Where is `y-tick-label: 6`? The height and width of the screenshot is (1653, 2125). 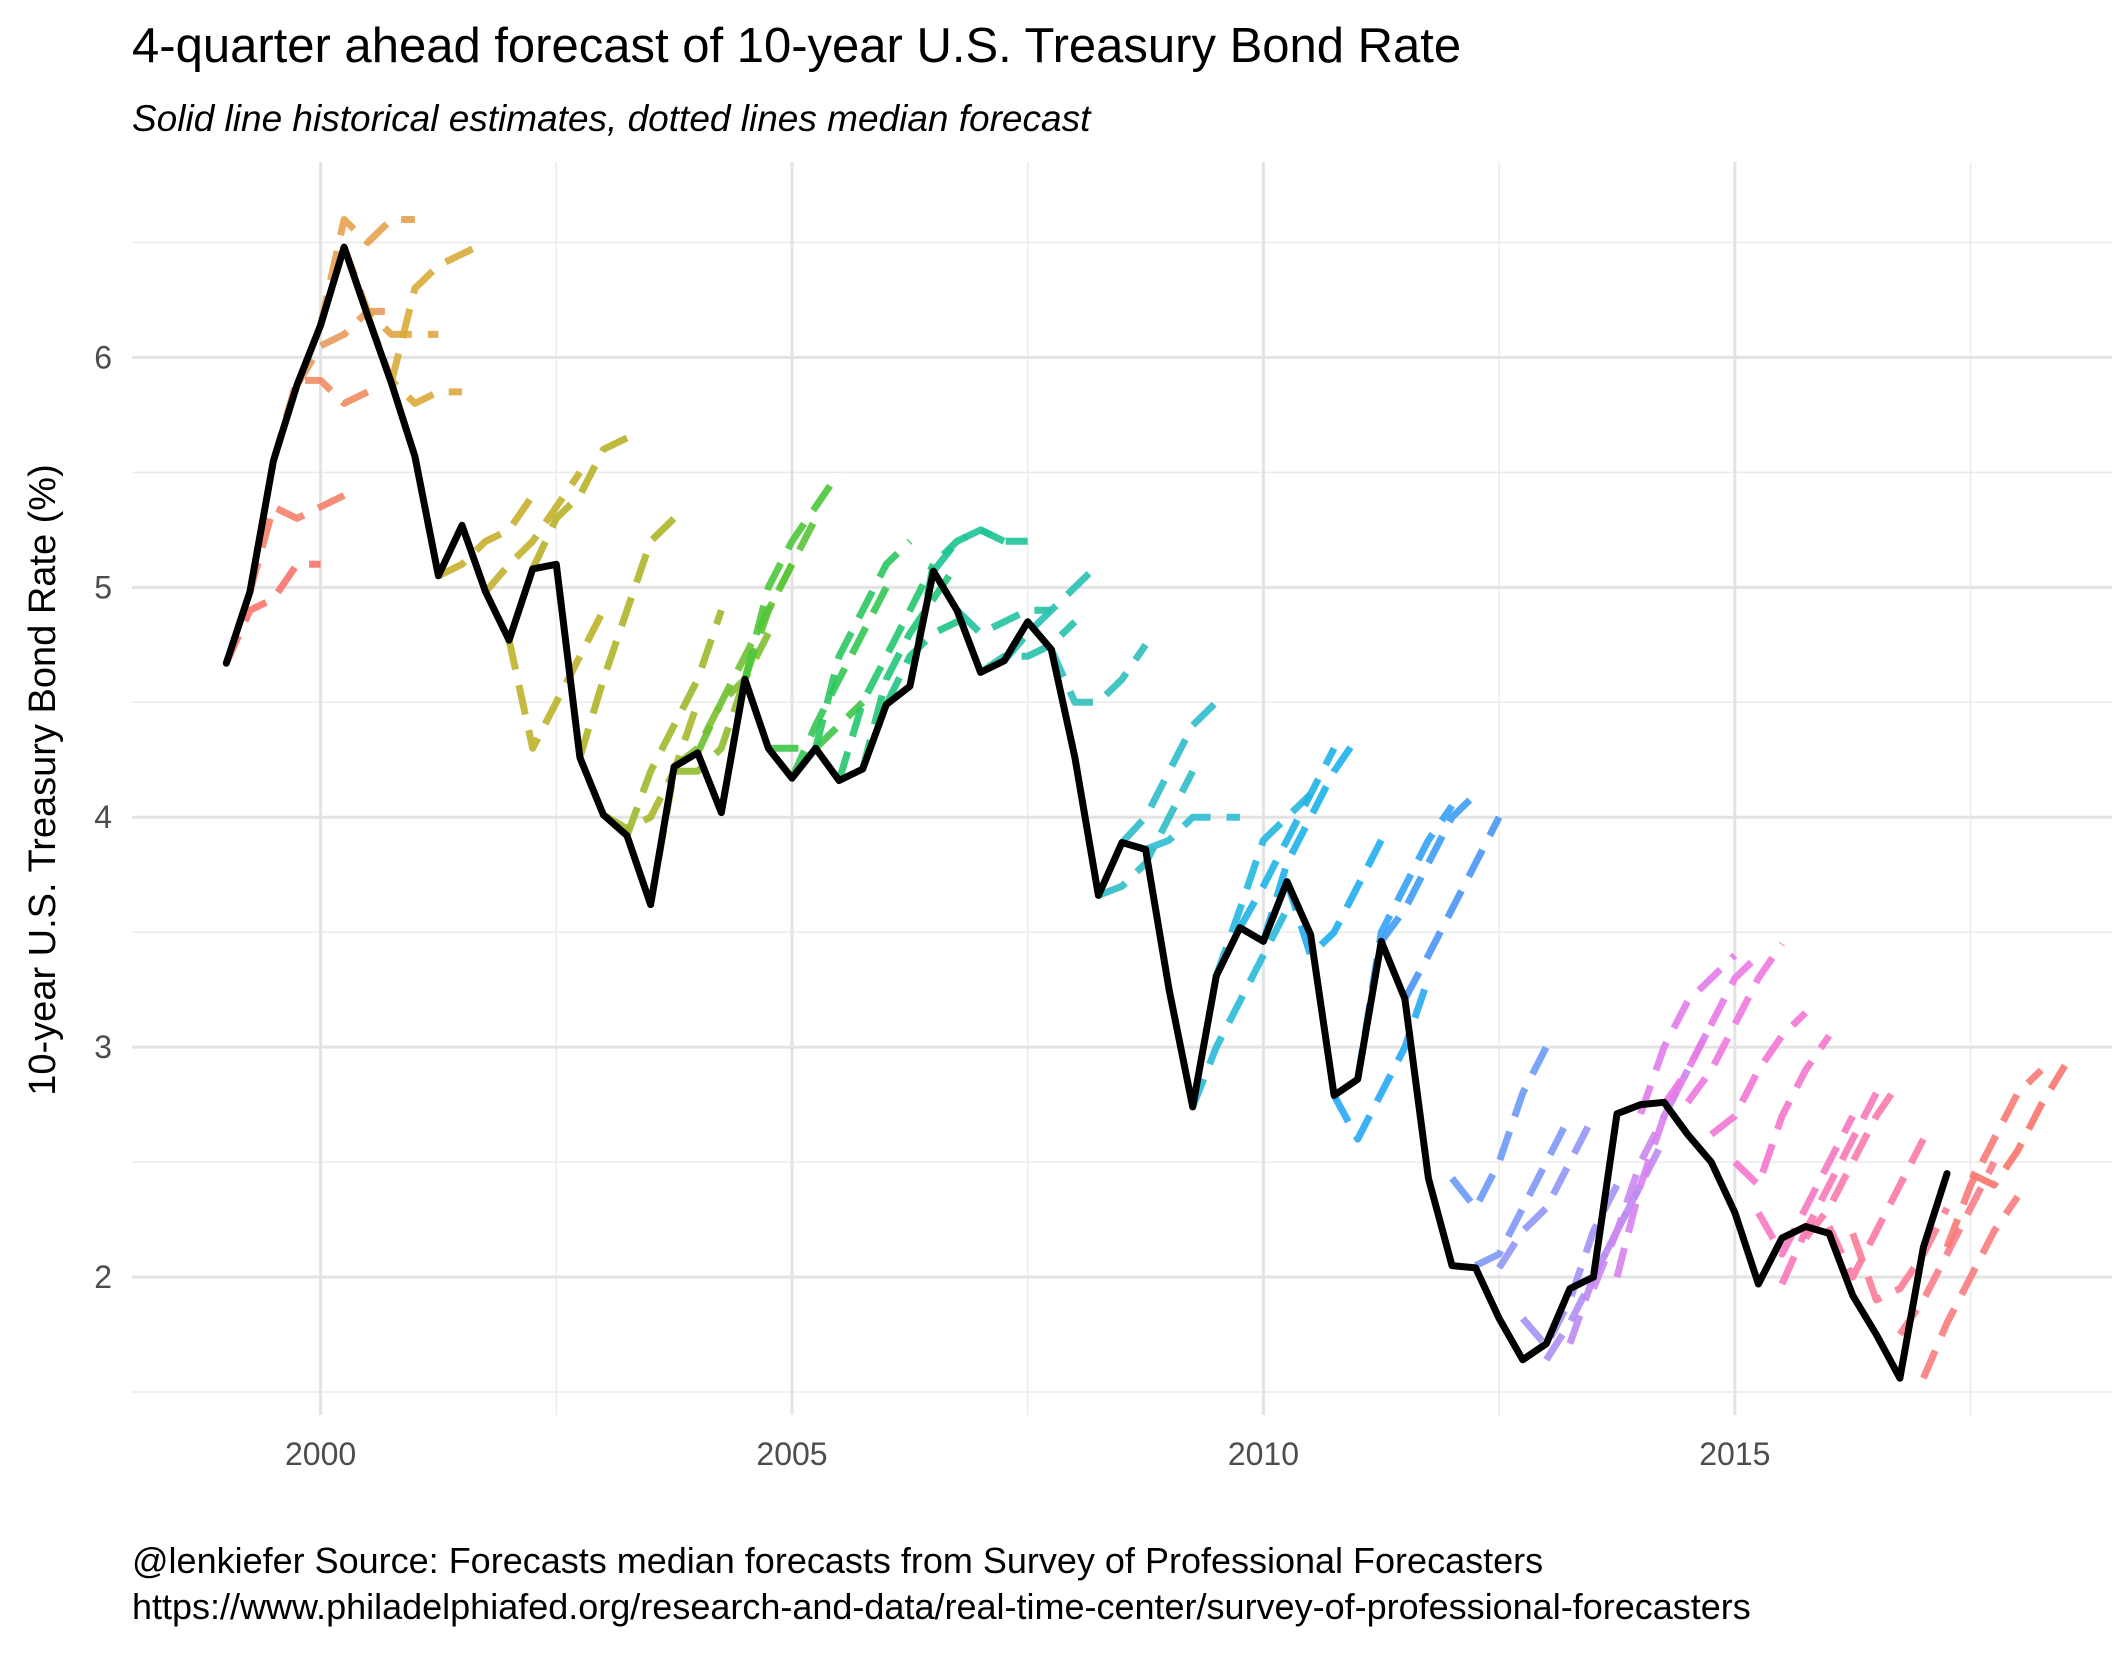 y-tick-label: 6 is located at coordinates (103, 357).